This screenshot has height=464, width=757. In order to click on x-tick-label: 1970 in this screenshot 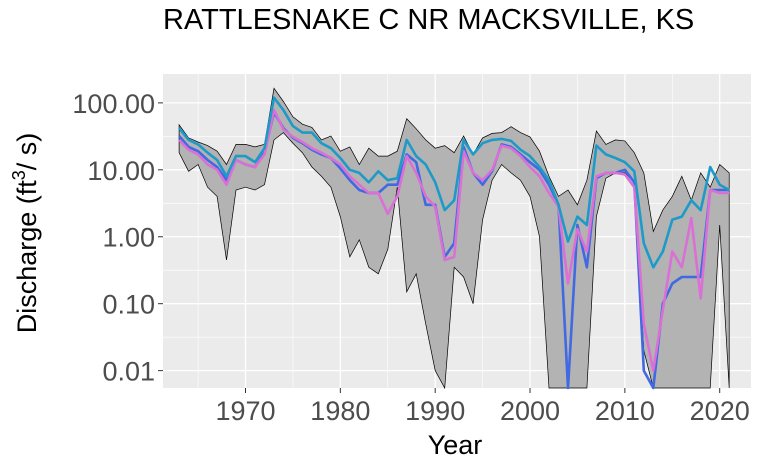, I will do `click(245, 411)`.